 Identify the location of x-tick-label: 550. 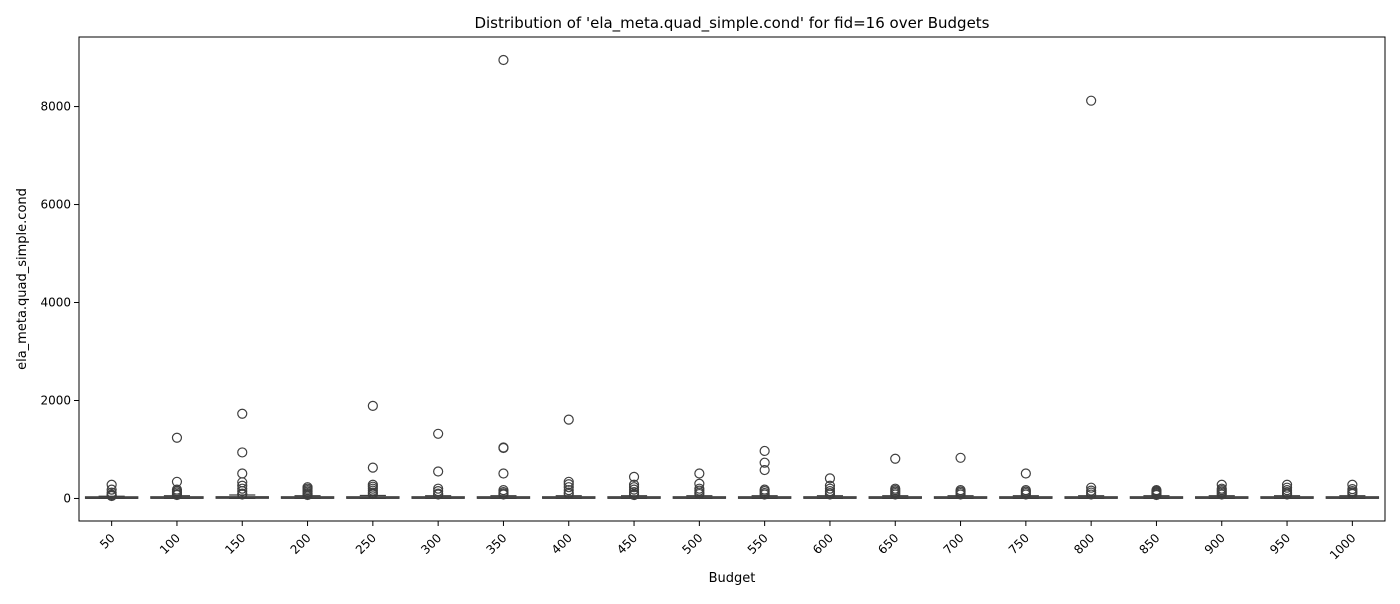
(758, 544).